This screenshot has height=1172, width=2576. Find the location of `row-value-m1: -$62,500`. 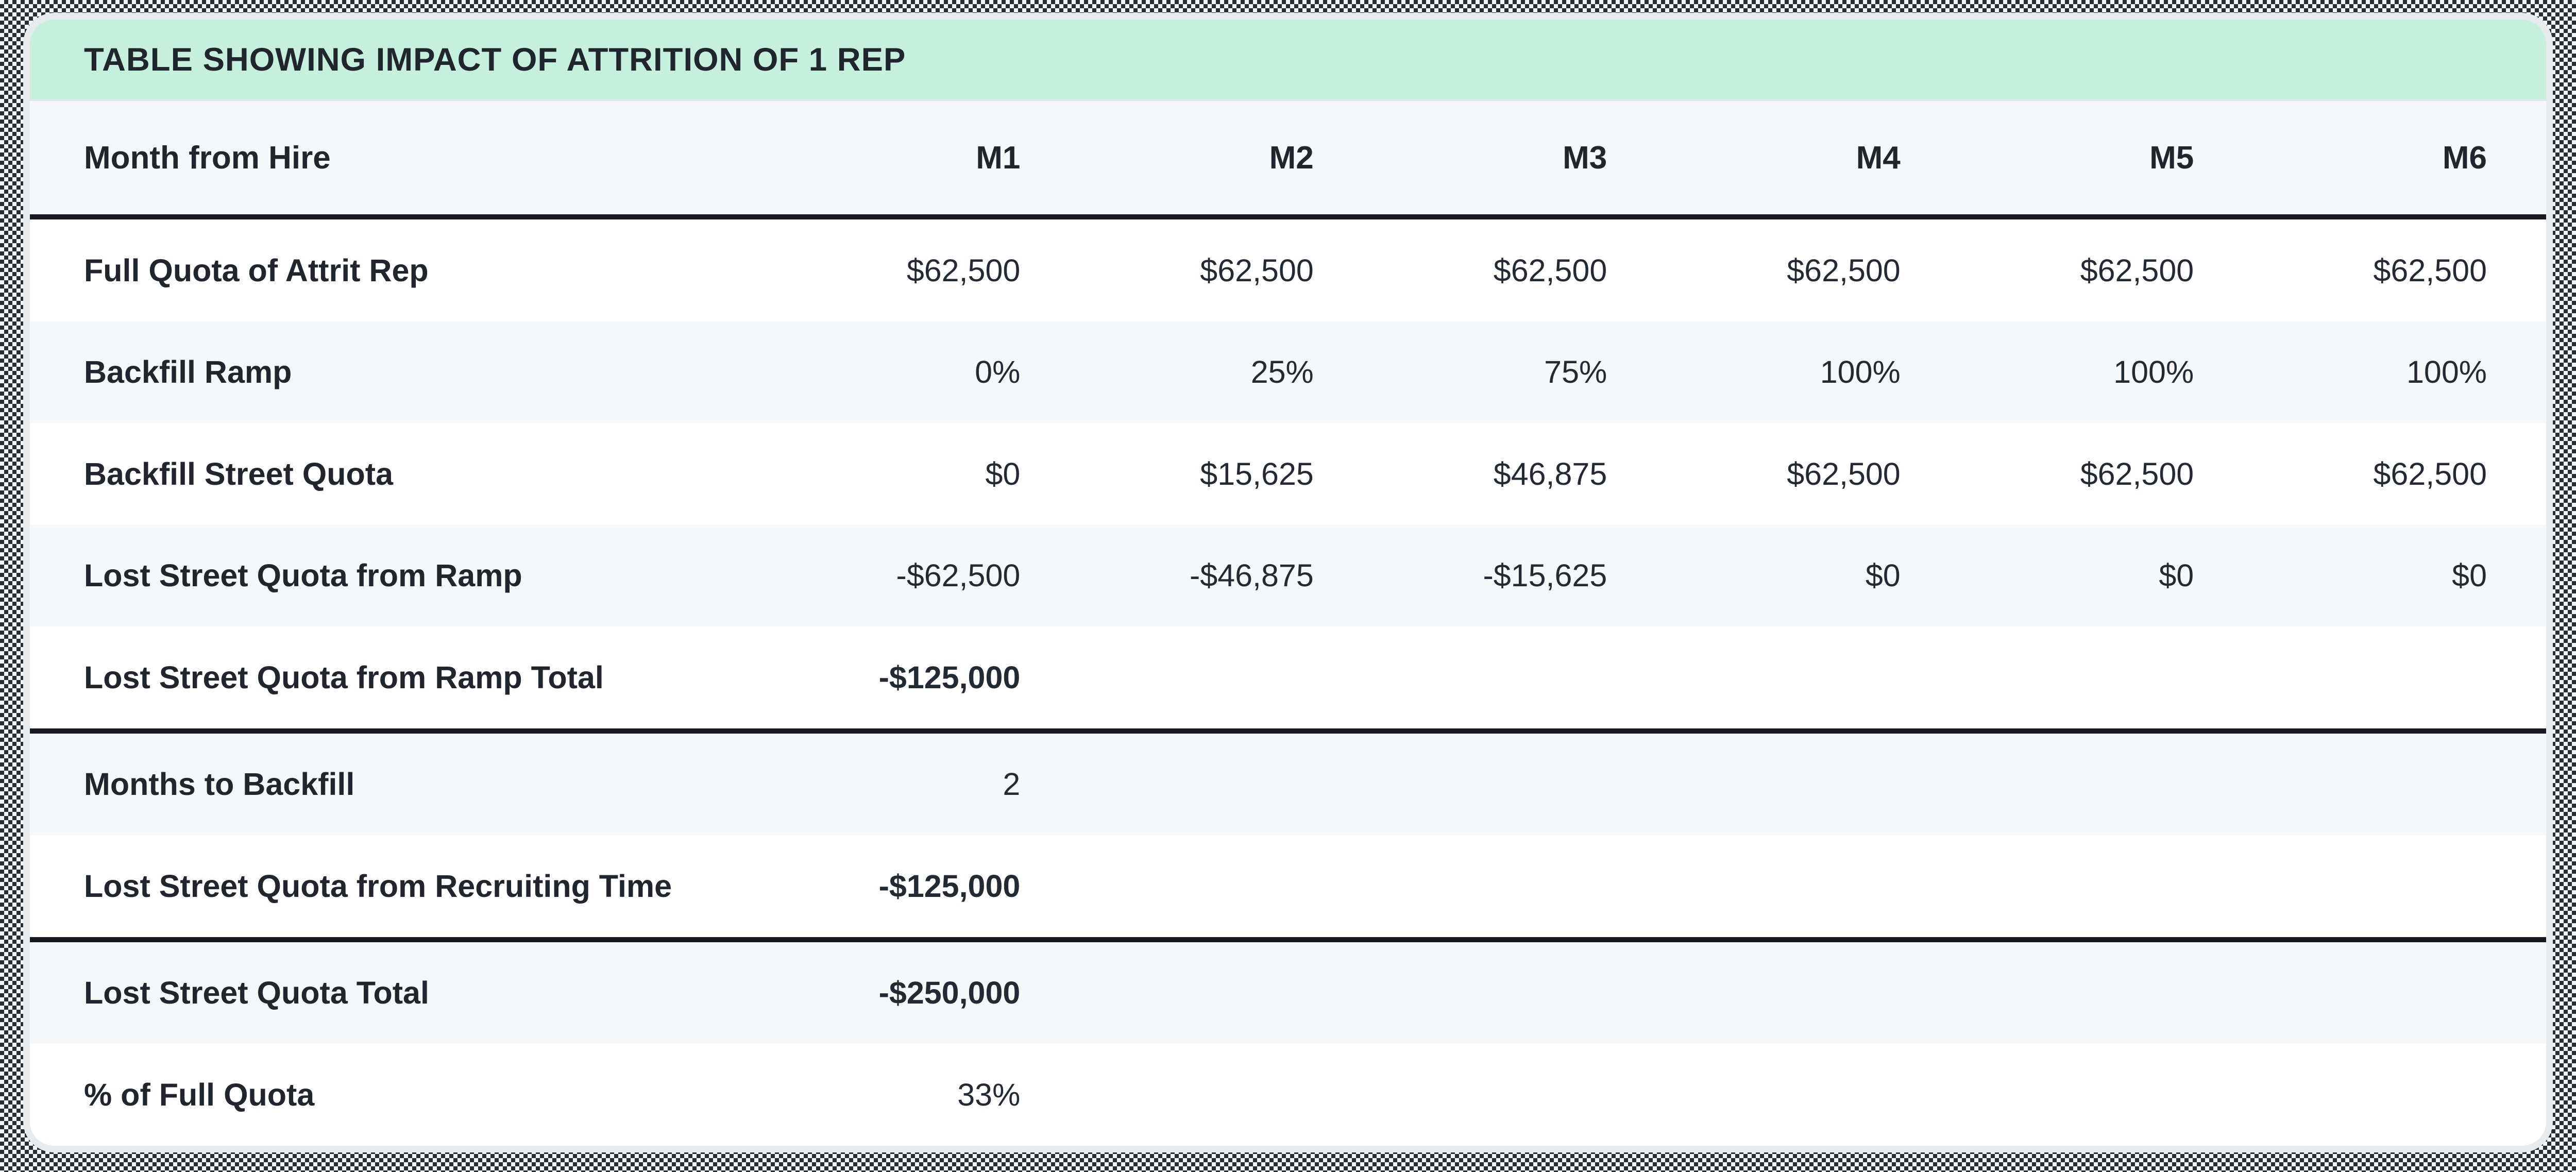

row-value-m1: -$62,500 is located at coordinates (958, 575).